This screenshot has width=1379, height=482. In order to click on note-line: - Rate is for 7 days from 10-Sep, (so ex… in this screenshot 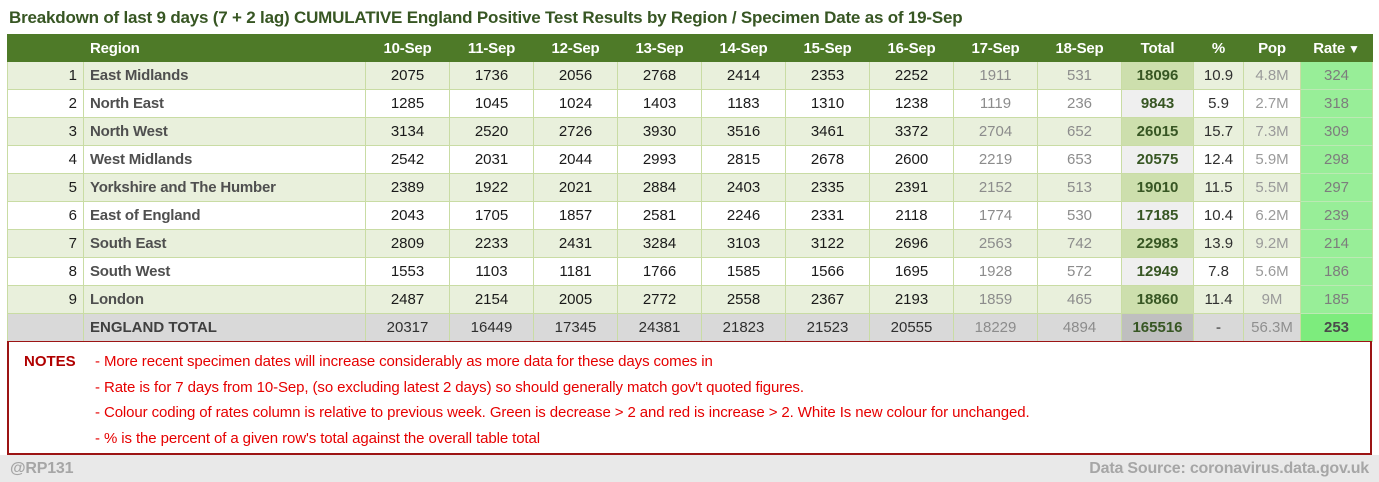, I will do `click(449, 387)`.